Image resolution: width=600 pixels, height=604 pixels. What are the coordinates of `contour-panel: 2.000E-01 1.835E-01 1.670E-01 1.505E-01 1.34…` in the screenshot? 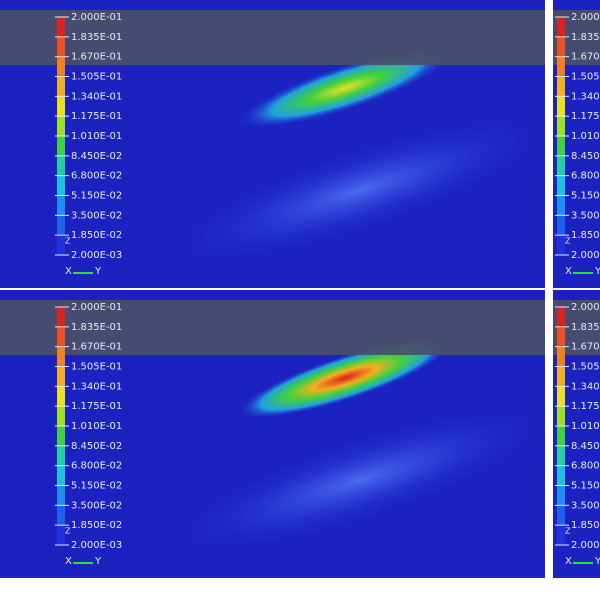 It's located at (576, 434).